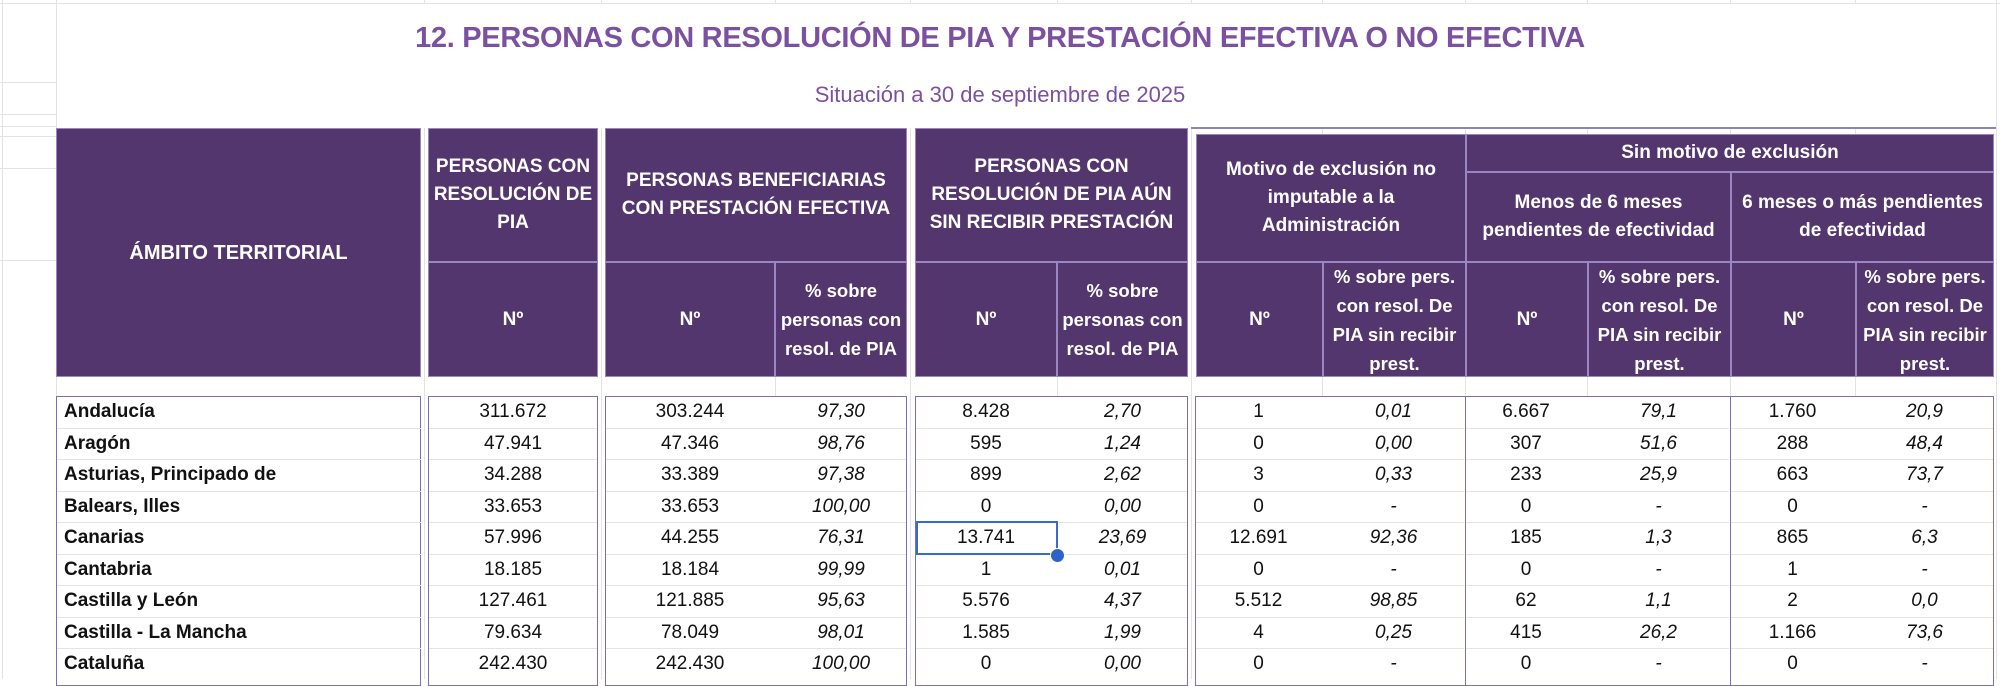 The height and width of the screenshot is (686, 2000). Describe the element at coordinates (690, 569) in the screenshot. I see `efectiva-count-cell: 18.184` at that location.